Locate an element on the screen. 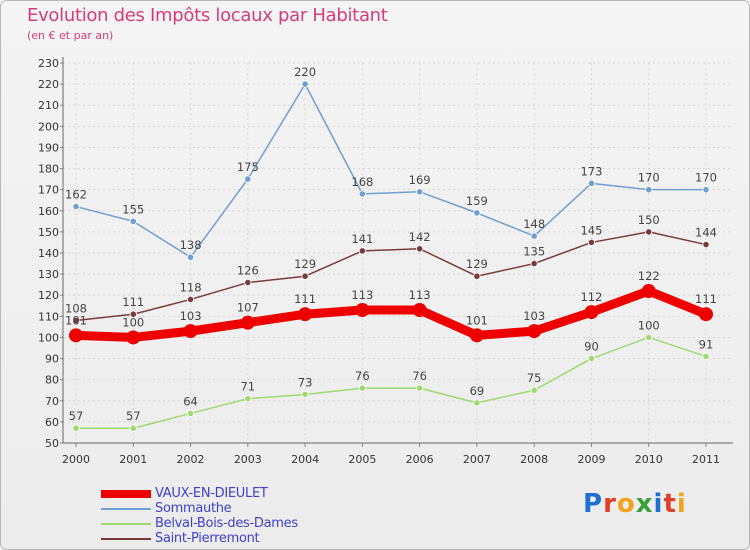 Image resolution: width=750 pixels, height=550 pixels. x-tick-label: 2009 is located at coordinates (591, 459).